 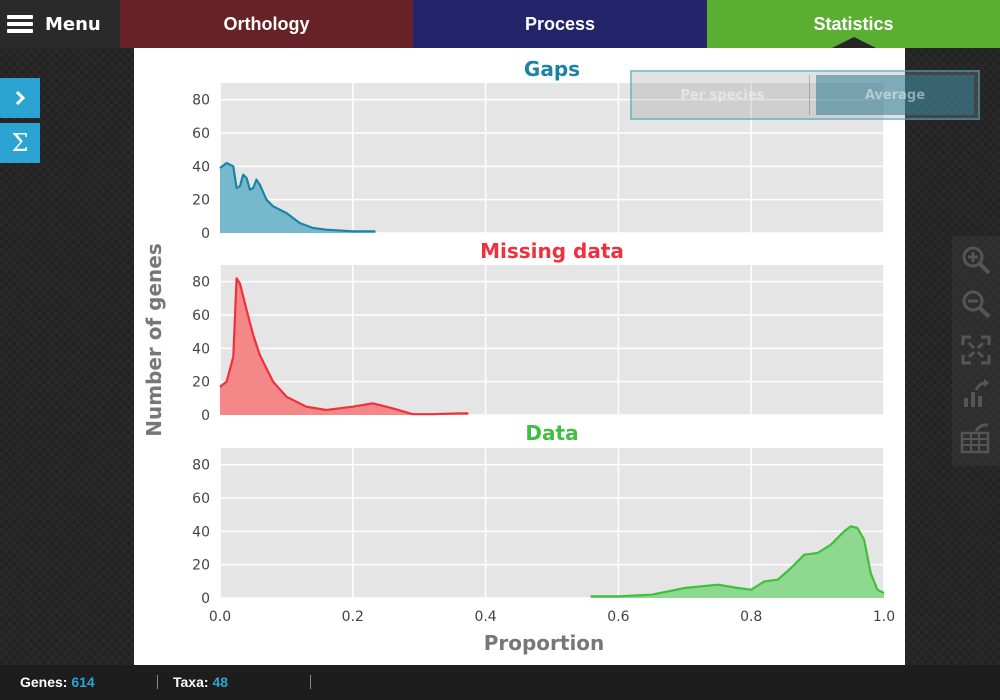 I want to click on average-option: Average, so click(x=894, y=95).